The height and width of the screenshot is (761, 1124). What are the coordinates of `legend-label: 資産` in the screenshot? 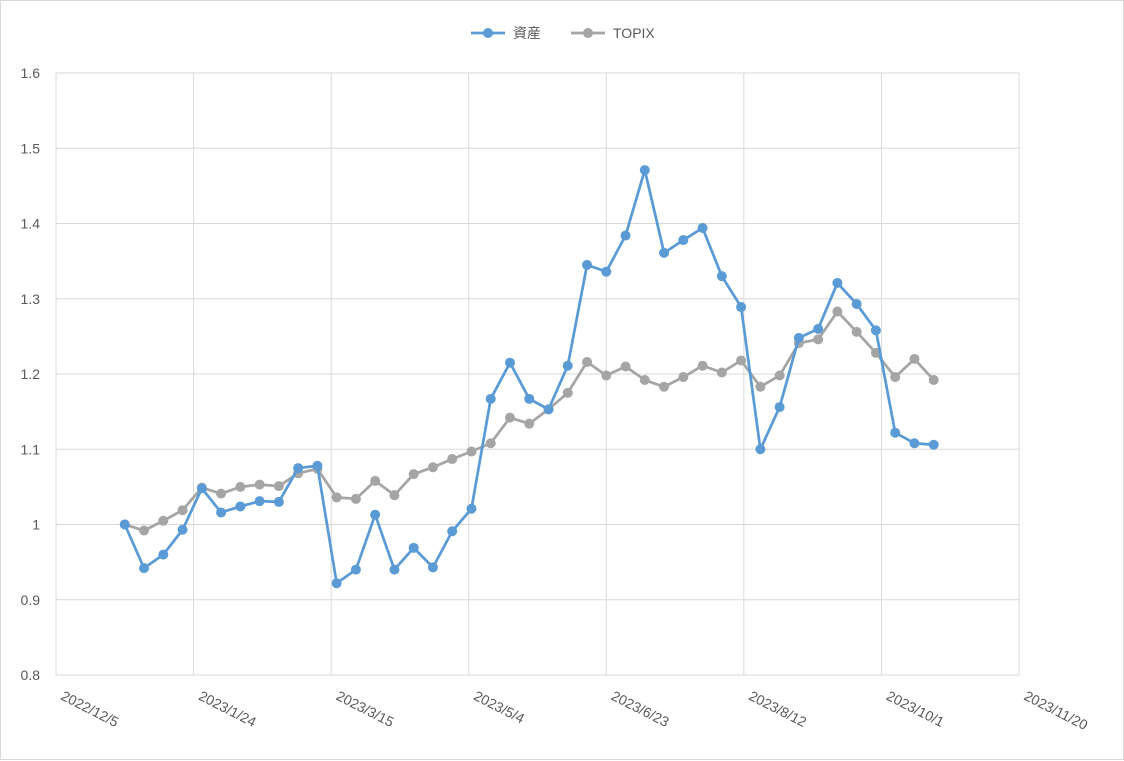 It's located at (527, 33).